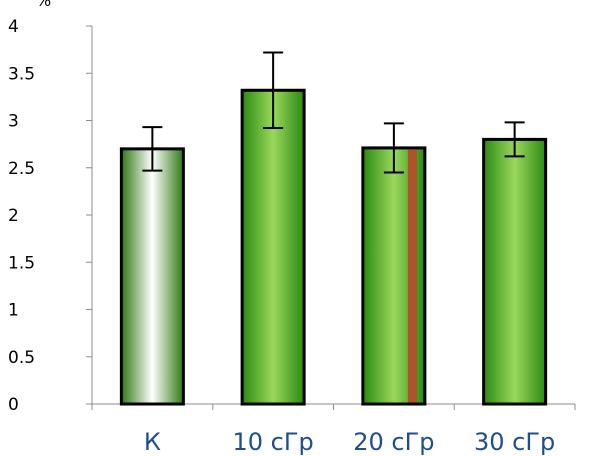 The height and width of the screenshot is (456, 599). Describe the element at coordinates (13, 311) in the screenshot. I see `y-tick-label: 1` at that location.